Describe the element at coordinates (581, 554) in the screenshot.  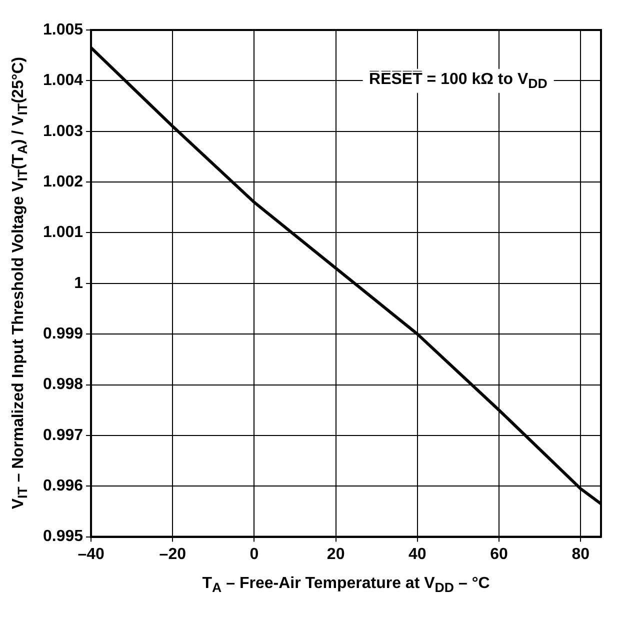
I see `x-tick-label: 80` at that location.